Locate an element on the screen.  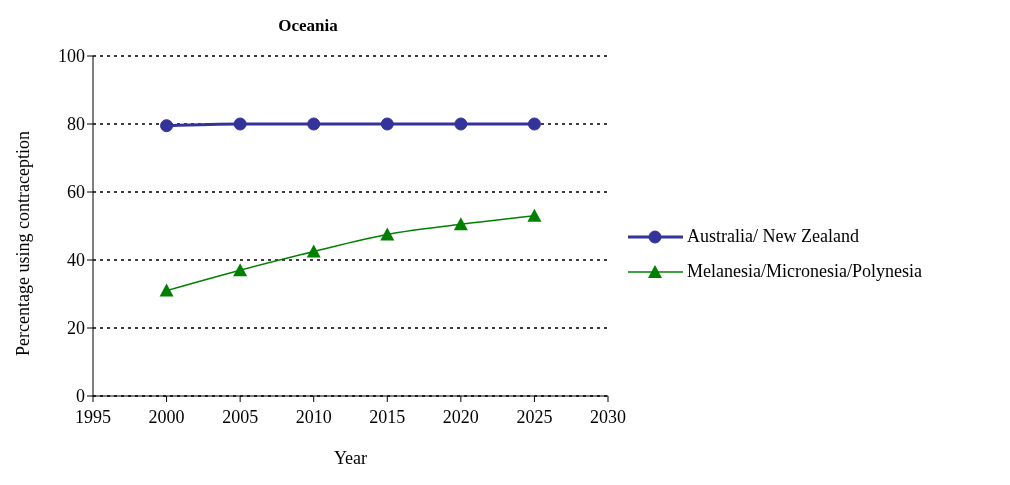
x-tick-label: 2020 is located at coordinates (460, 416).